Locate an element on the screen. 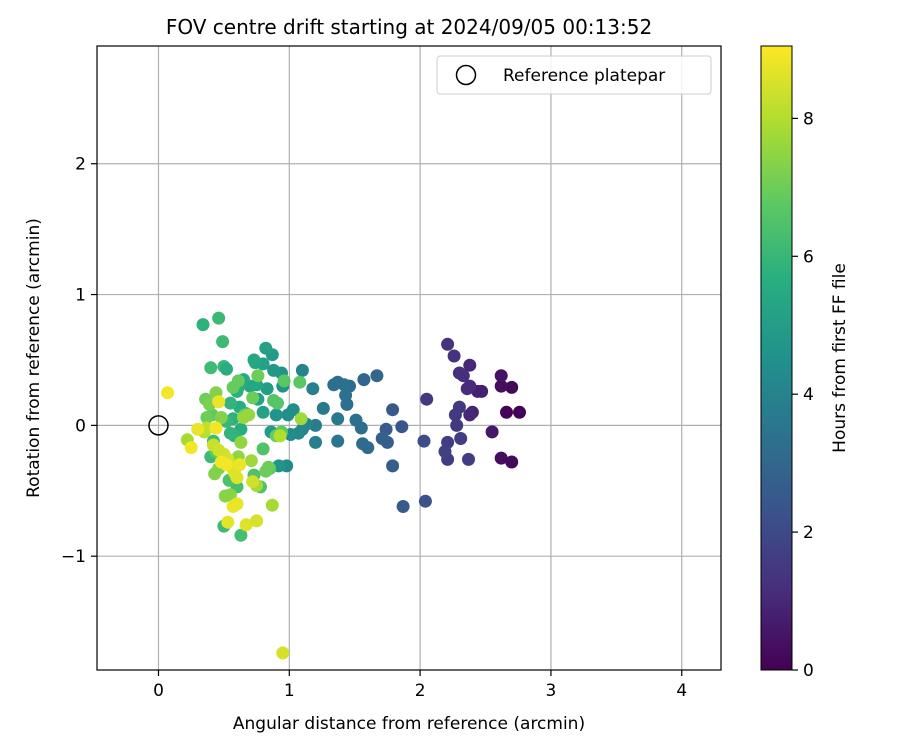  colorbar: 0 2 4 6 8 Hours from first FF file is located at coordinates (805, 363).